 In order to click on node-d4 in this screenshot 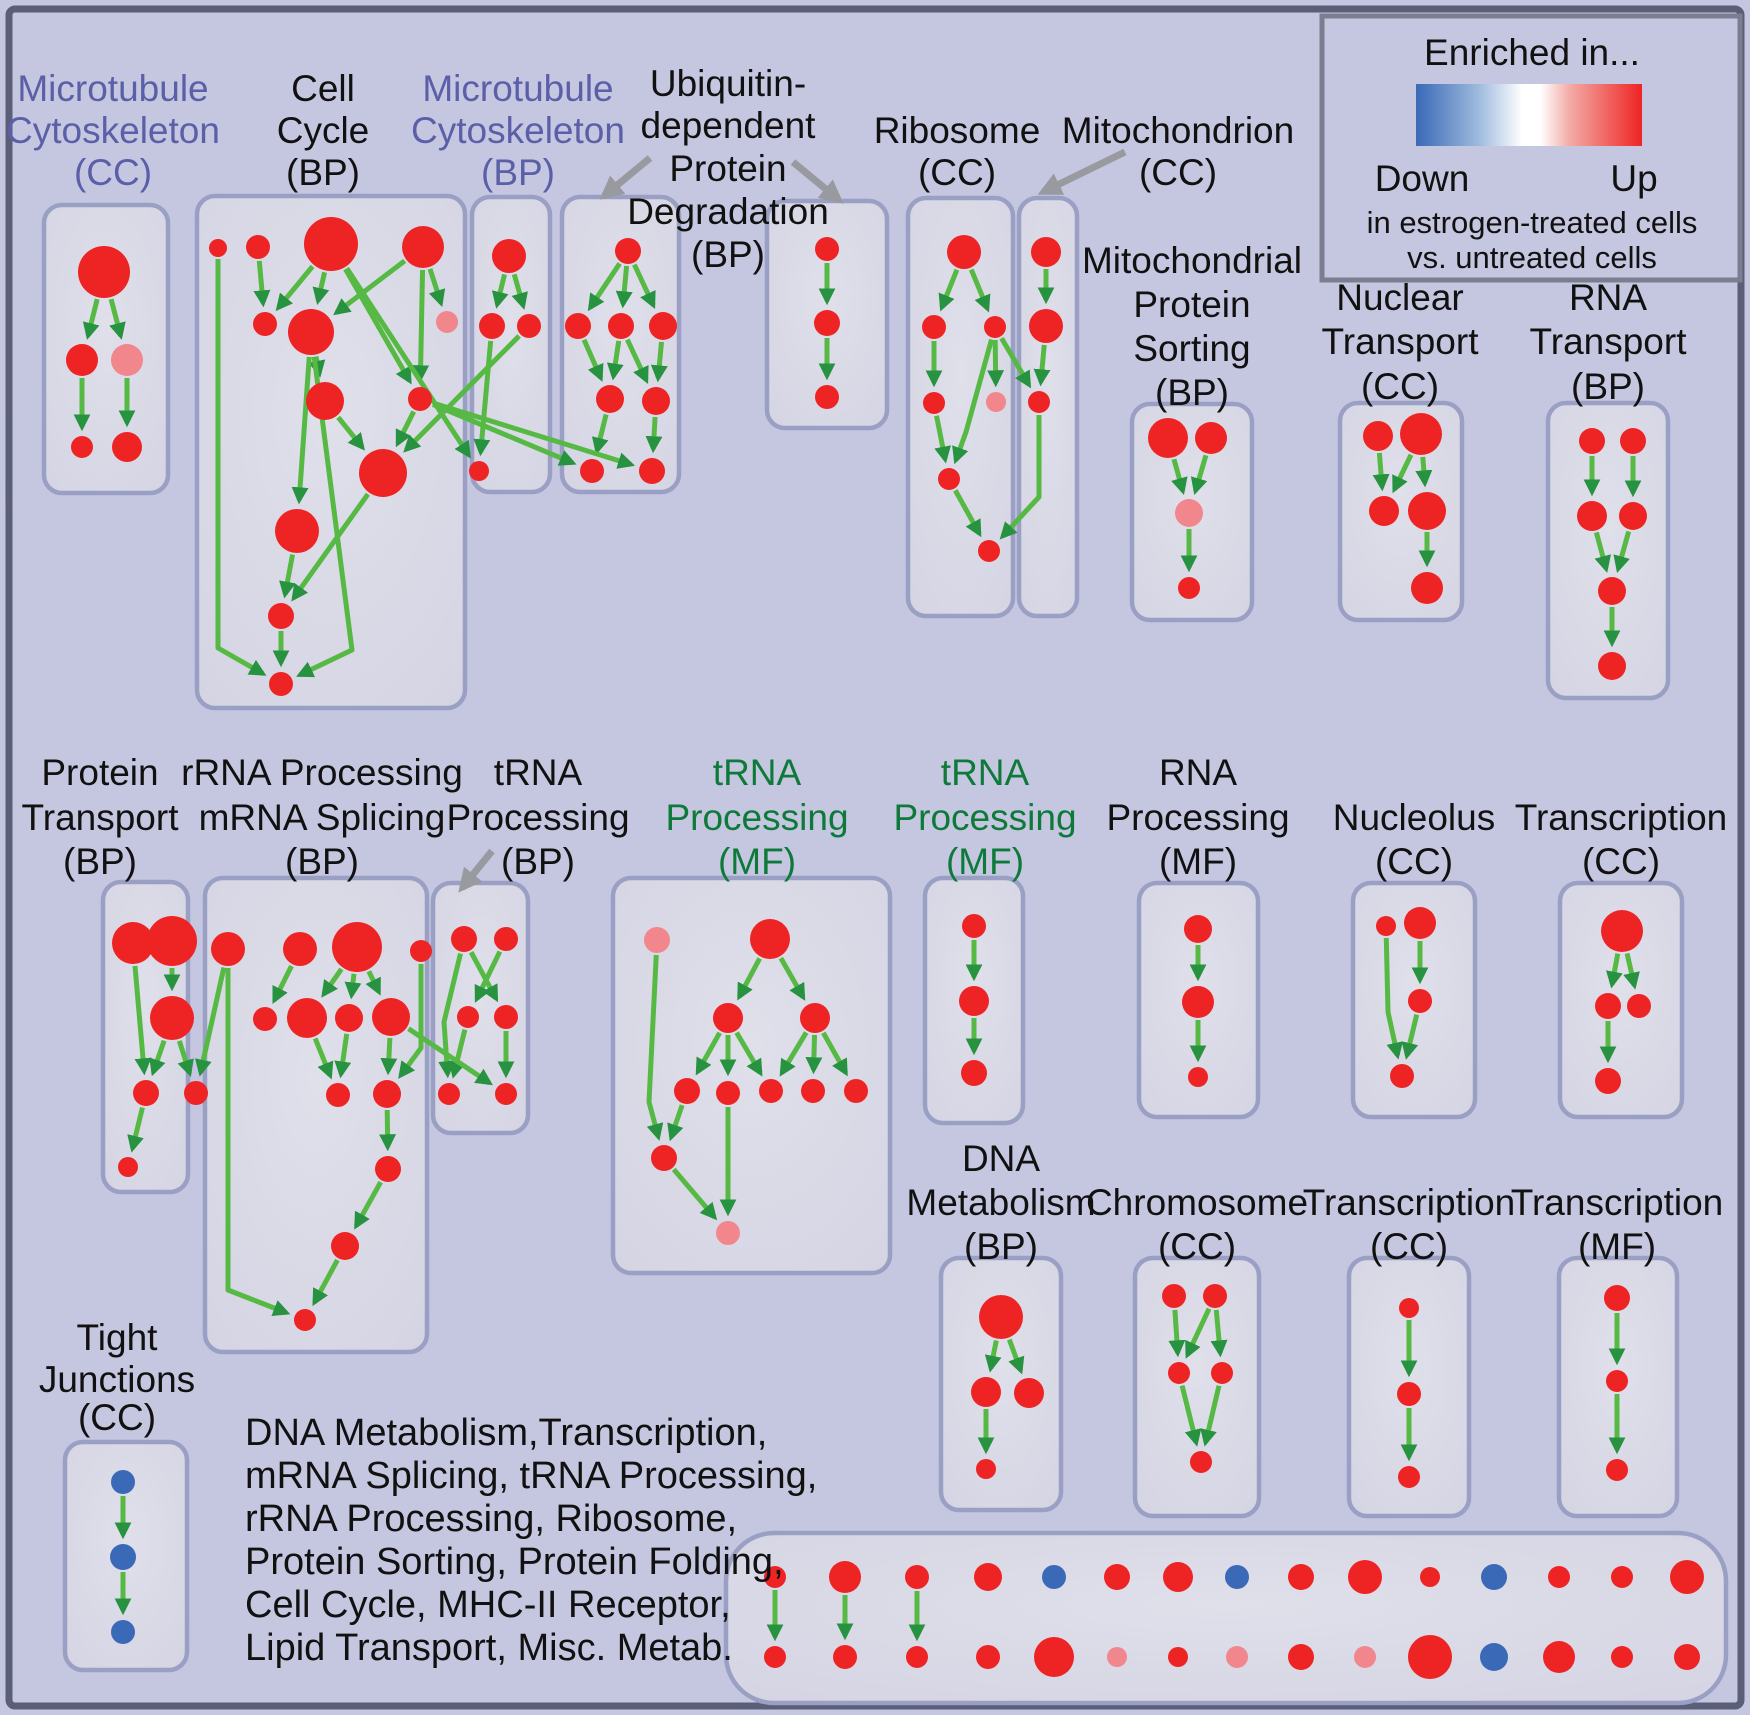, I will do `click(663, 326)`.